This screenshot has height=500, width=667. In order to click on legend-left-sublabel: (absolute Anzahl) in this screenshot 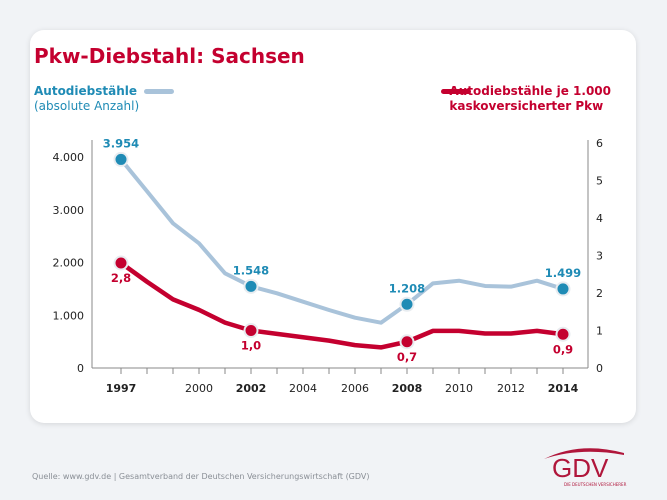, I will do `click(87, 106)`.